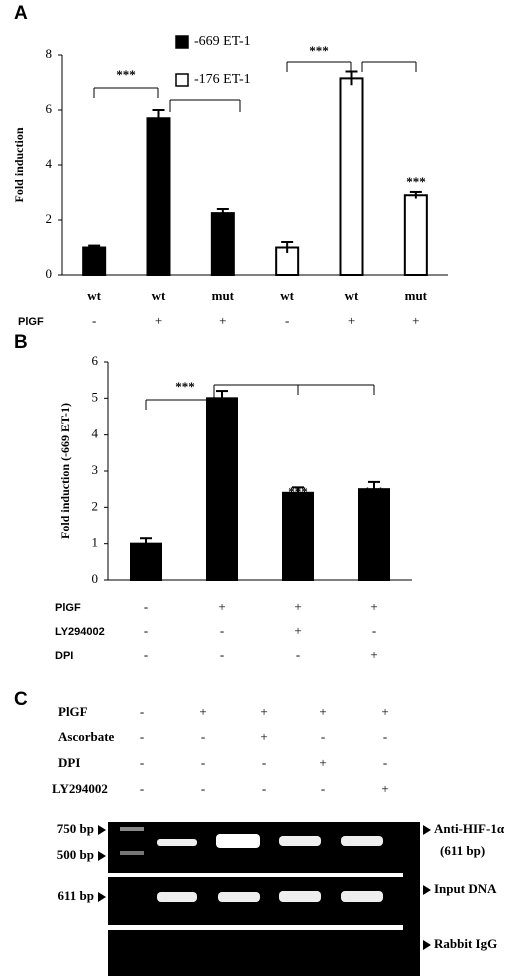 This screenshot has height=976, width=520. I want to click on lane-label: (611 bp), so click(462, 850).